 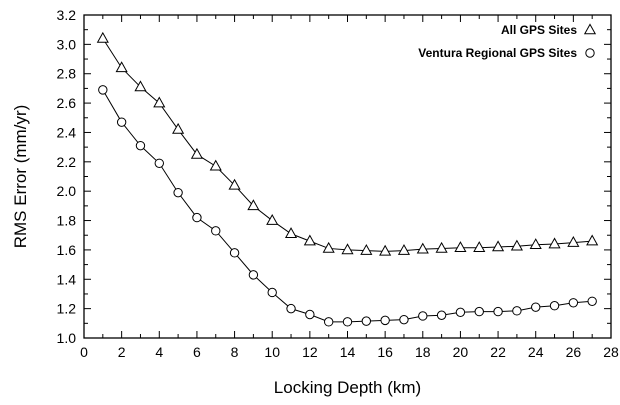 I want to click on x-tick-label: 6, so click(x=197, y=352).